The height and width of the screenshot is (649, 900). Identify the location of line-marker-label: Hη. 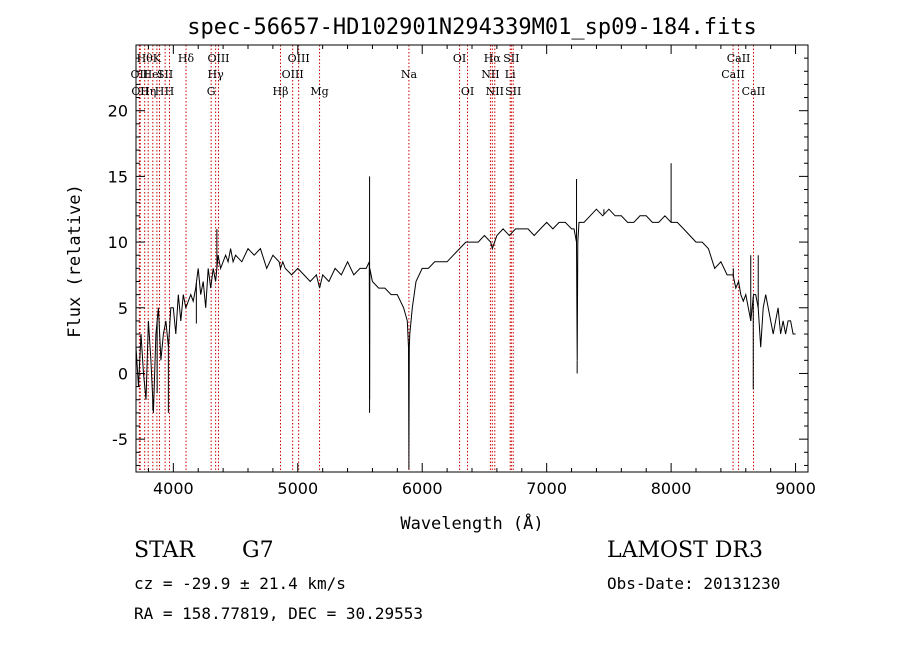
(148, 91).